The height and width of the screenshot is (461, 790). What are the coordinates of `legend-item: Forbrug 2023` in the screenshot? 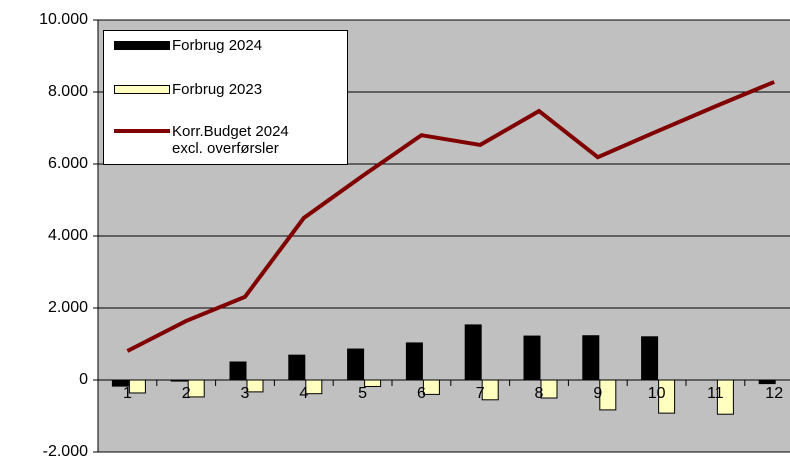 It's located at (188, 89).